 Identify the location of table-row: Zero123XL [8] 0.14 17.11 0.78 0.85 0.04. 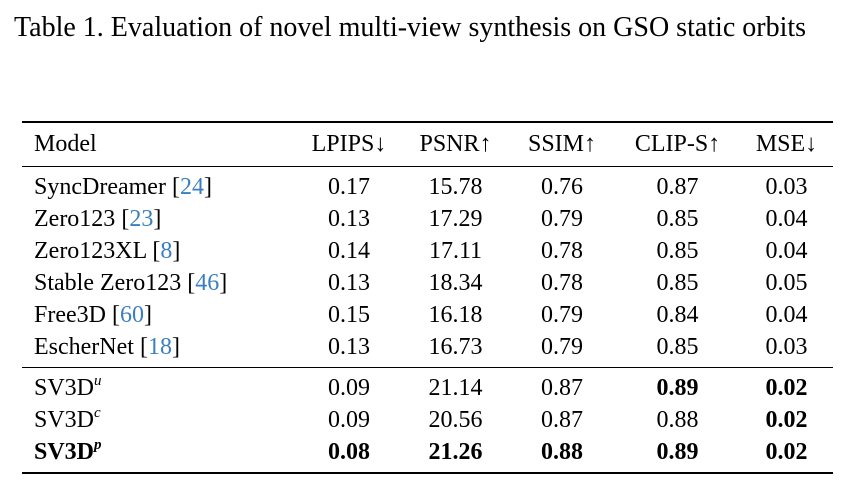
(427, 251).